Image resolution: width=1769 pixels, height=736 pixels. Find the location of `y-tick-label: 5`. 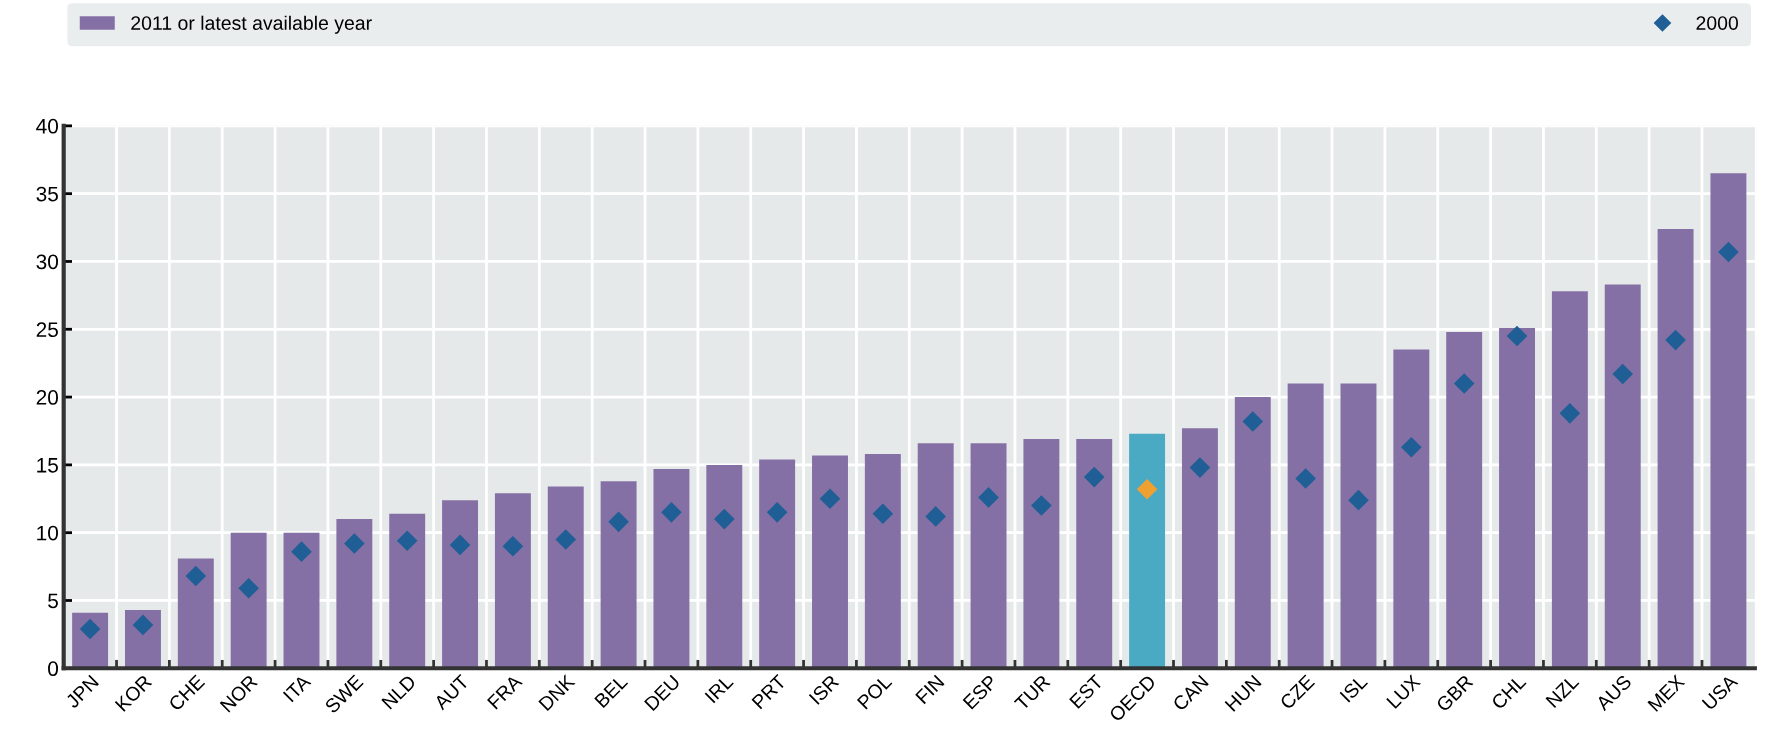

y-tick-label: 5 is located at coordinates (53, 601).